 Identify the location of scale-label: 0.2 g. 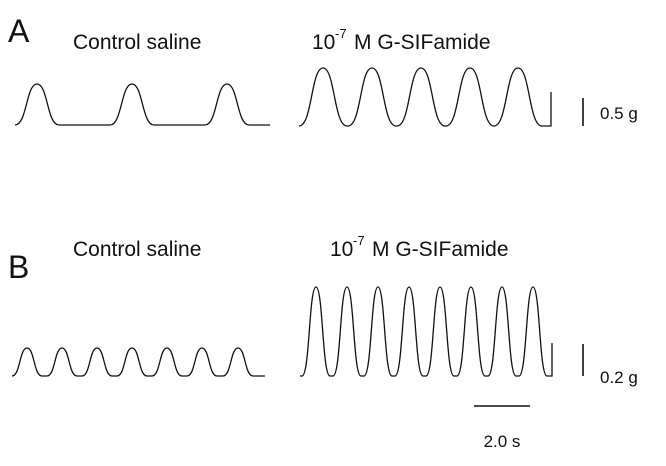
(619, 377).